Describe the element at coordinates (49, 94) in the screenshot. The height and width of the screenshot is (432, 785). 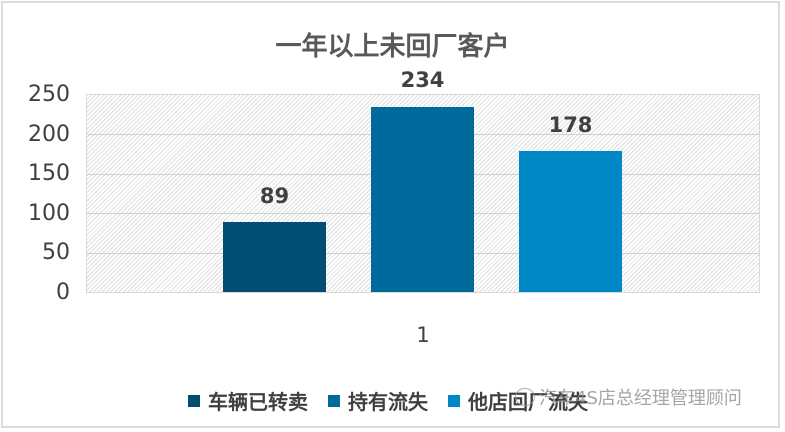
I see `y-tick-250: 250` at that location.